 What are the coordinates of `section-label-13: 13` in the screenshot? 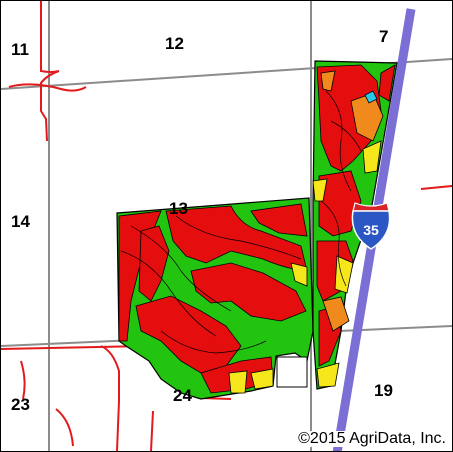 It's located at (178, 208).